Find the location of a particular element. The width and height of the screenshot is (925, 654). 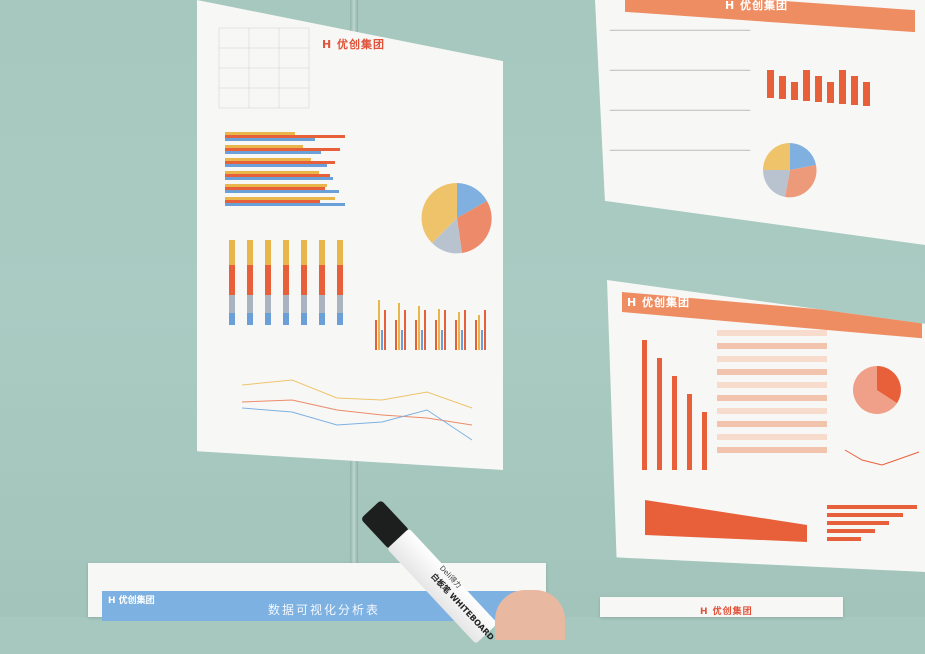

hand is located at coordinates (530, 615).